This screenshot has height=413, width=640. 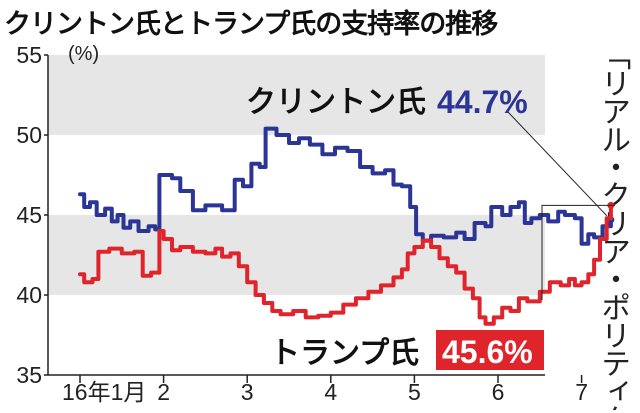 What do you see at coordinates (251, 24) in the screenshot?
I see `chart-title: クリントン氏とトランプ氏の支持率の推移` at bounding box center [251, 24].